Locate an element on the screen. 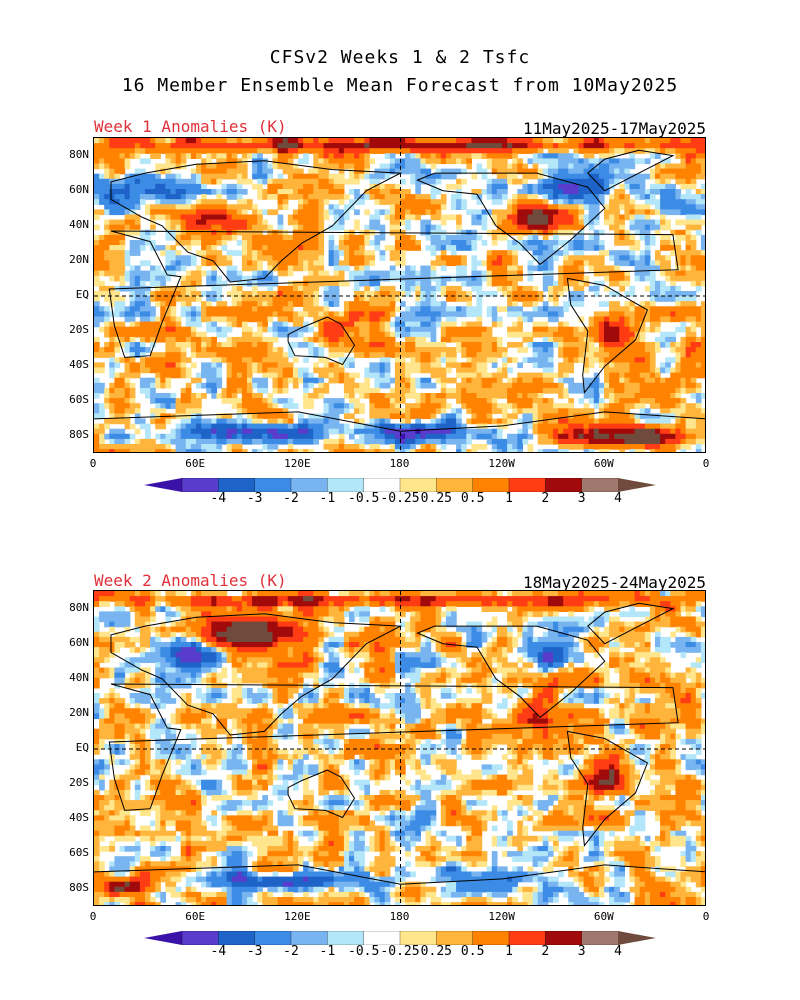 Image resolution: width=800 pixels, height=1000 pixels. week2-date-range: 18May2025-24May2025 is located at coordinates (614, 582).